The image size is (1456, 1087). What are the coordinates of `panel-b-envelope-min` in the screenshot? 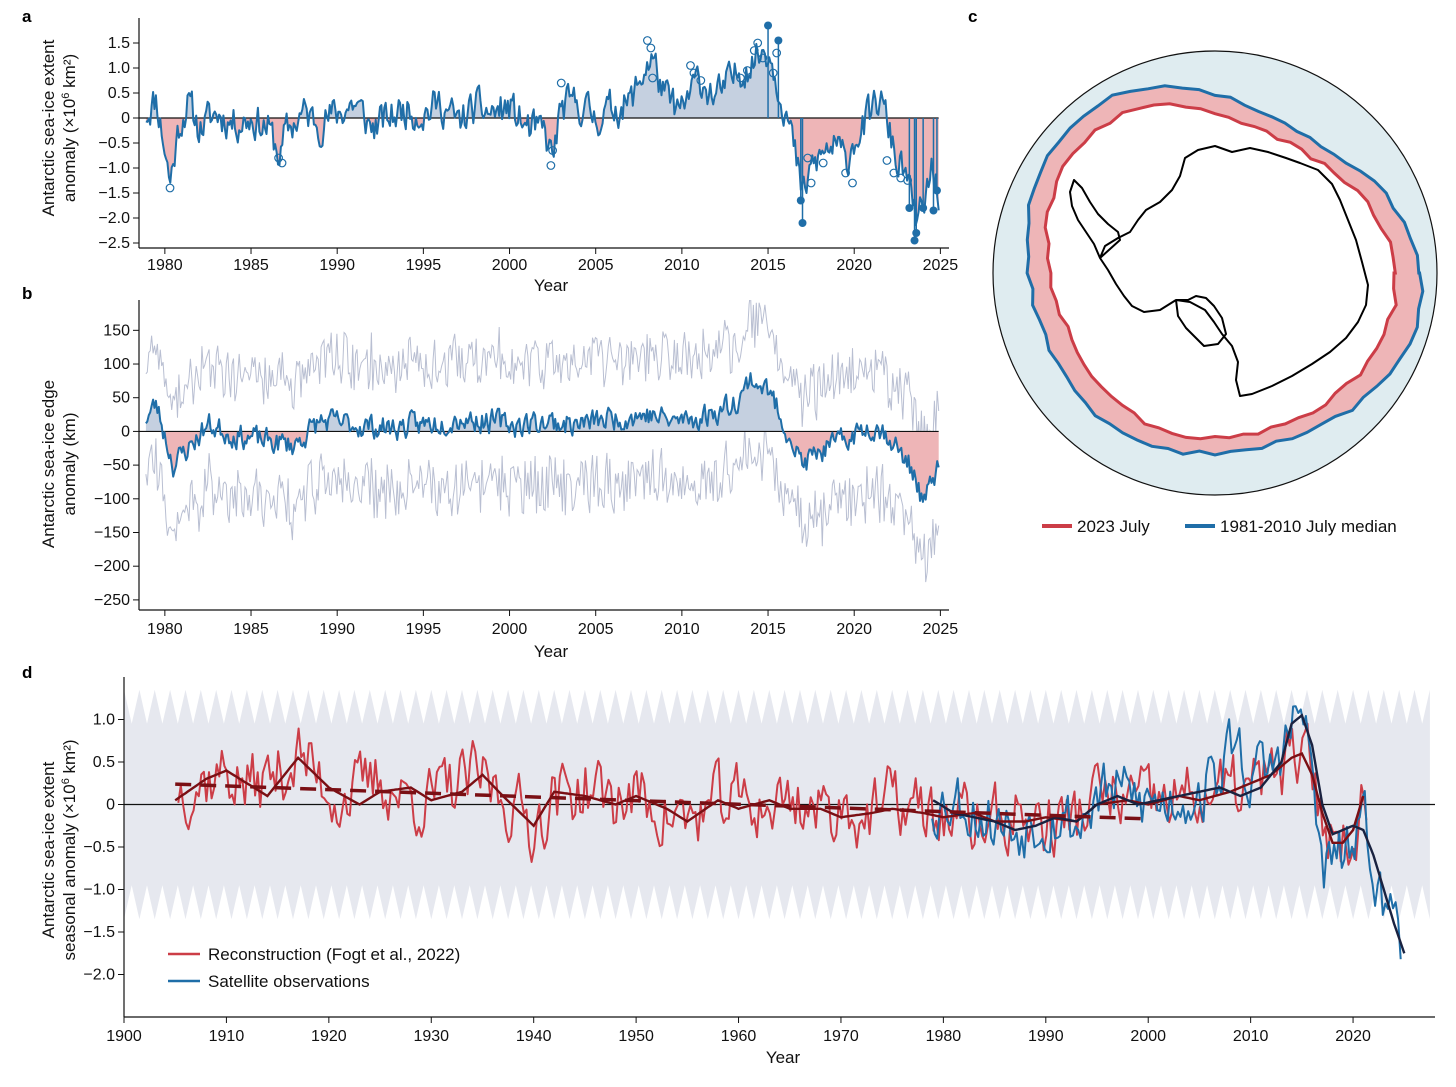 It's located at (542, 500).